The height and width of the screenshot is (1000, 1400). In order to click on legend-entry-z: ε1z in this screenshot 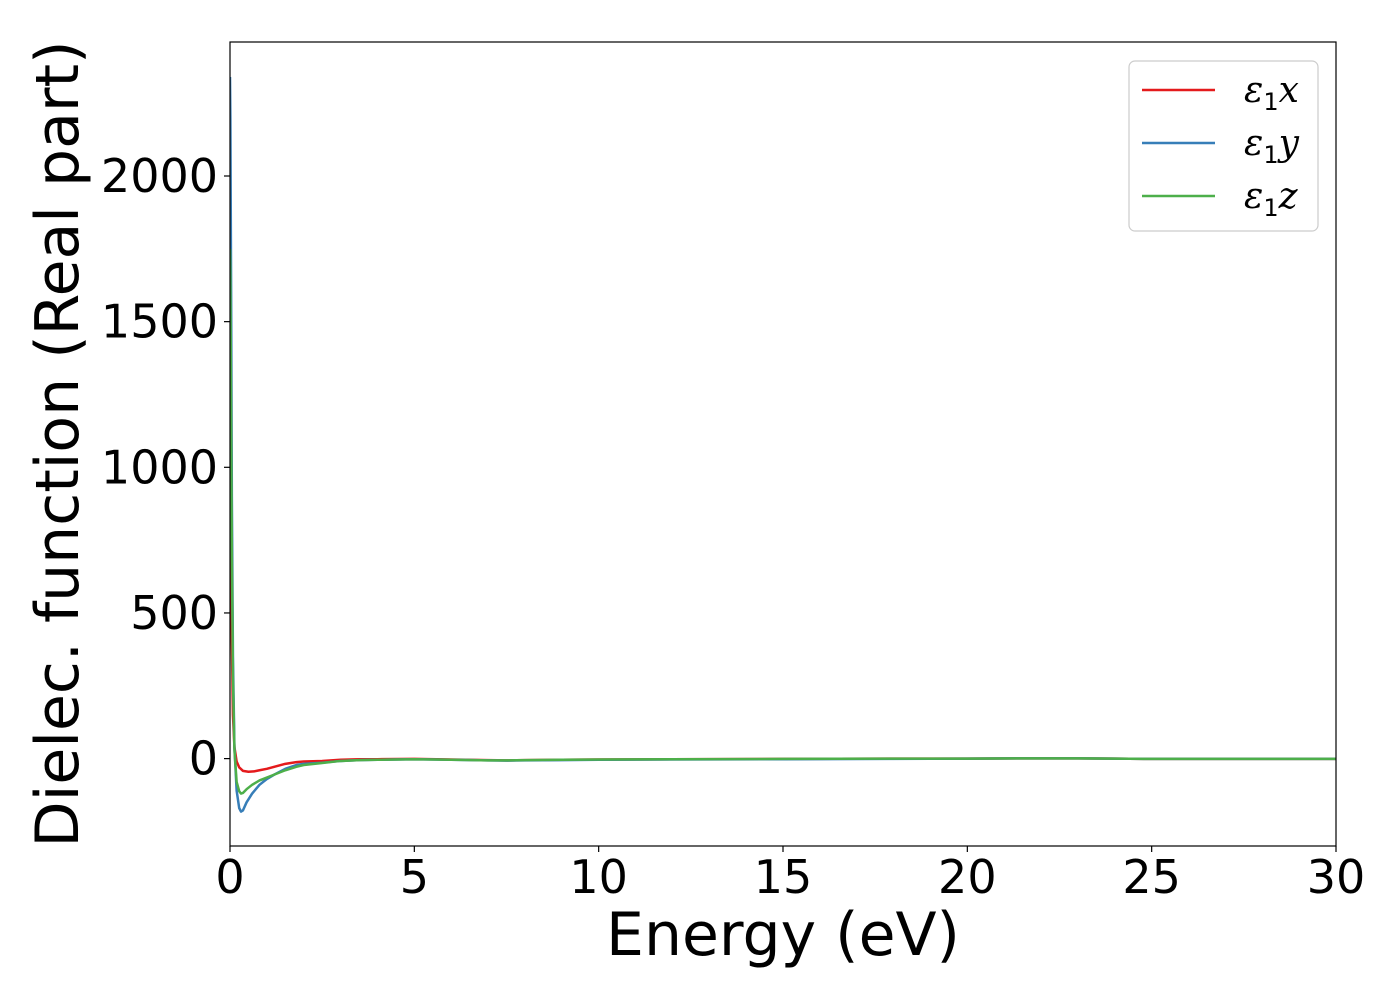, I will do `click(1220, 199)`.